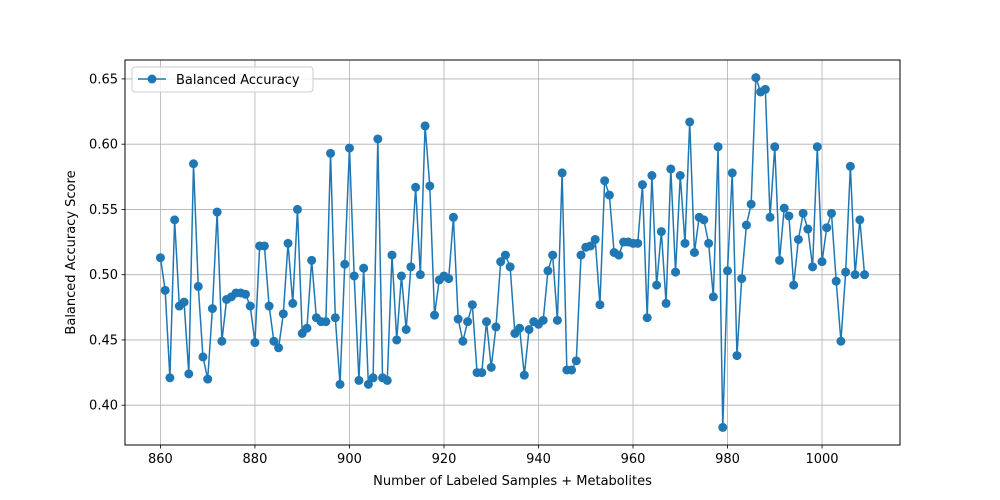  I want to click on x-tick-label: 1000, so click(821, 459).